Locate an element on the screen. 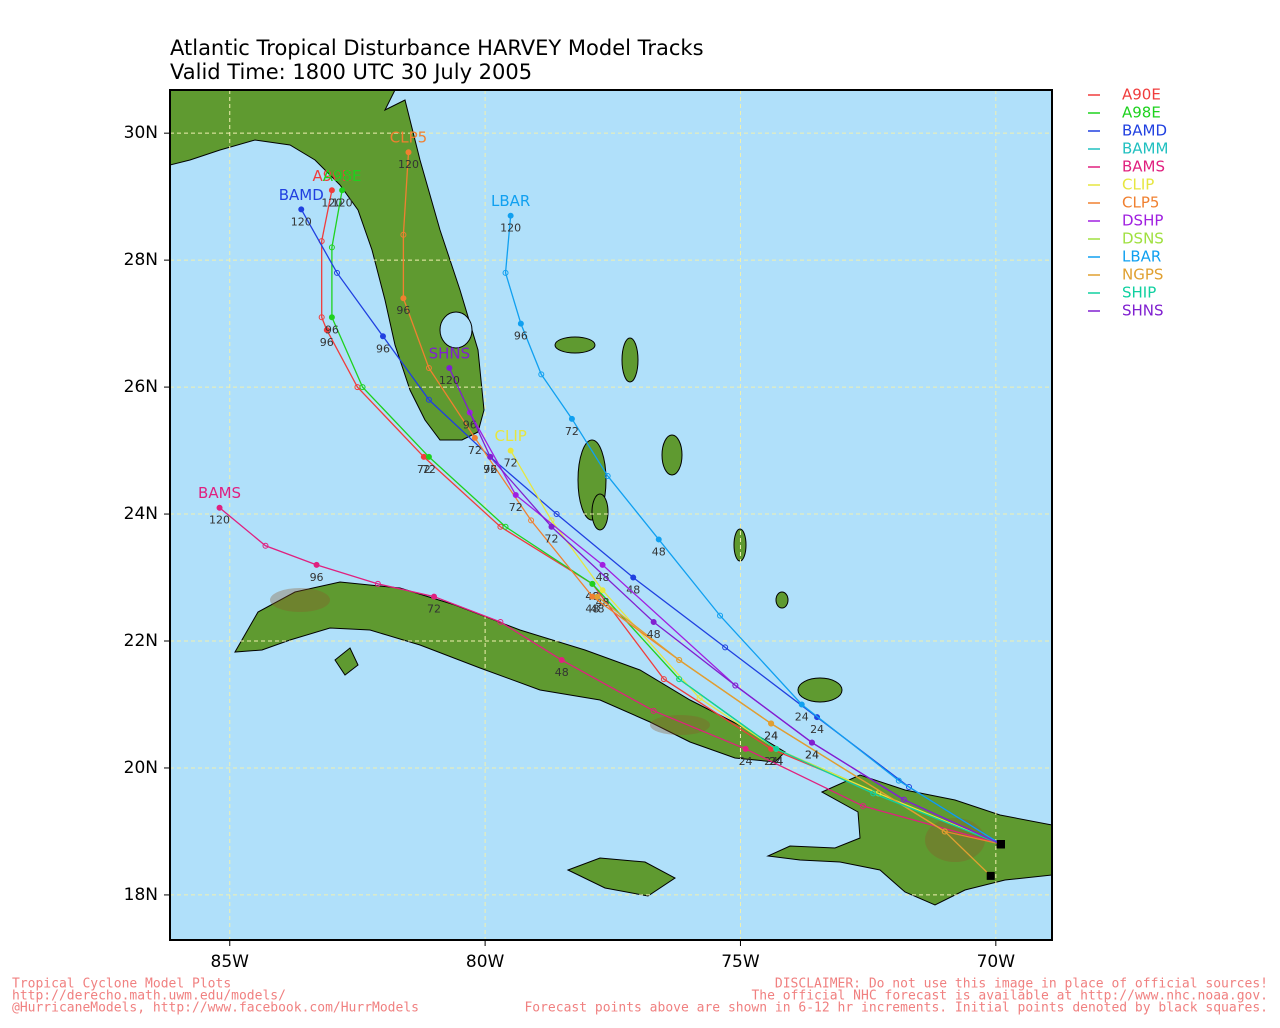 The image size is (1280, 1028). track-name: SHNS is located at coordinates (450, 354).